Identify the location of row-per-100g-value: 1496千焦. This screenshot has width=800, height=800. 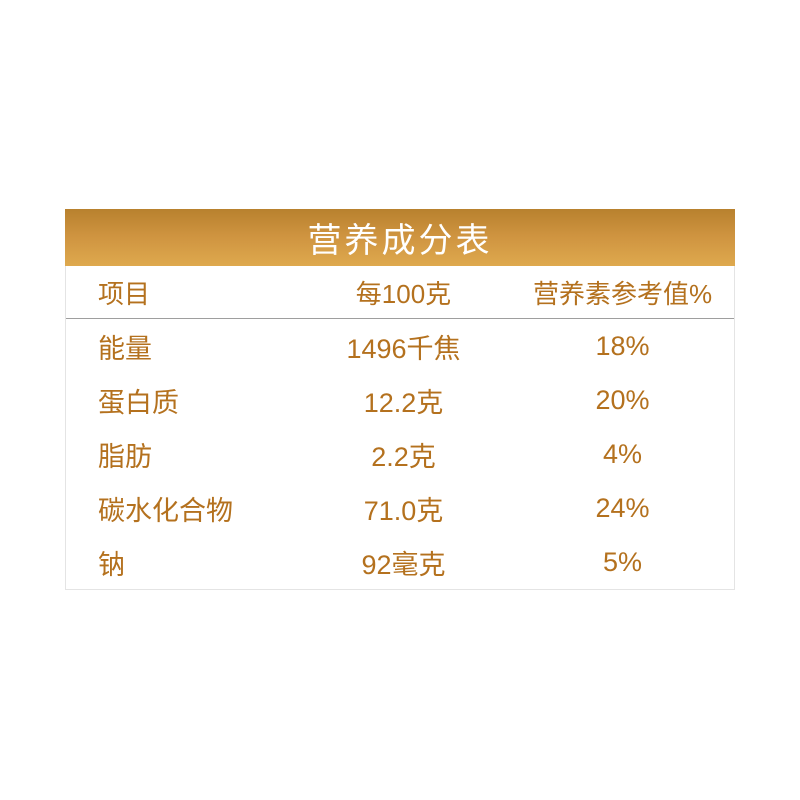
(403, 348).